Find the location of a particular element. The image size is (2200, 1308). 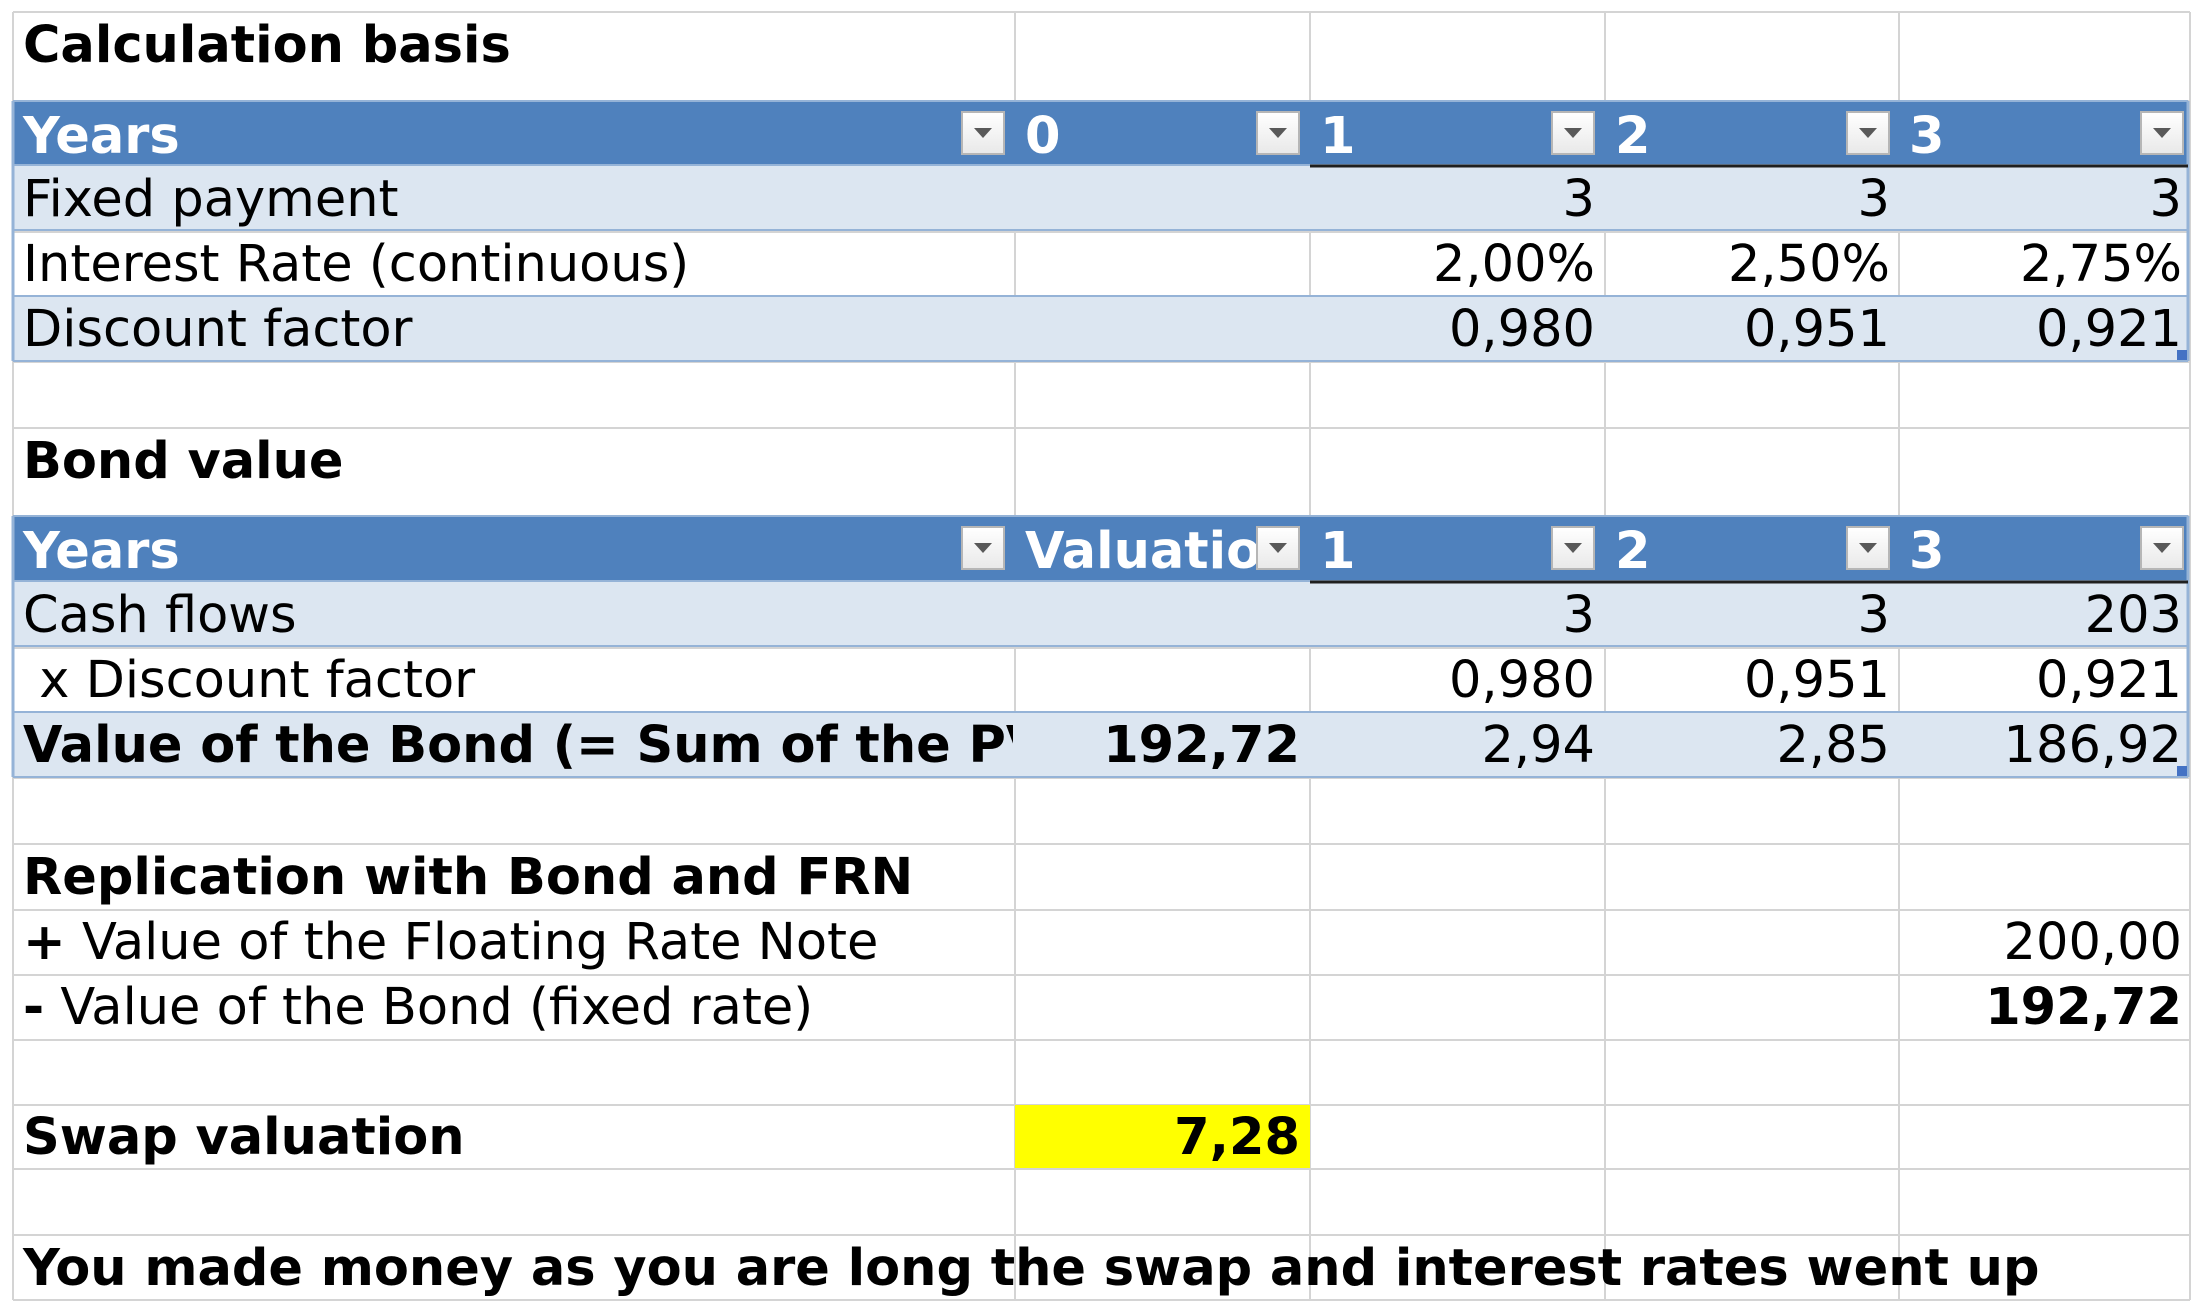

table2-header-1: 1 is located at coordinates (1338, 551).